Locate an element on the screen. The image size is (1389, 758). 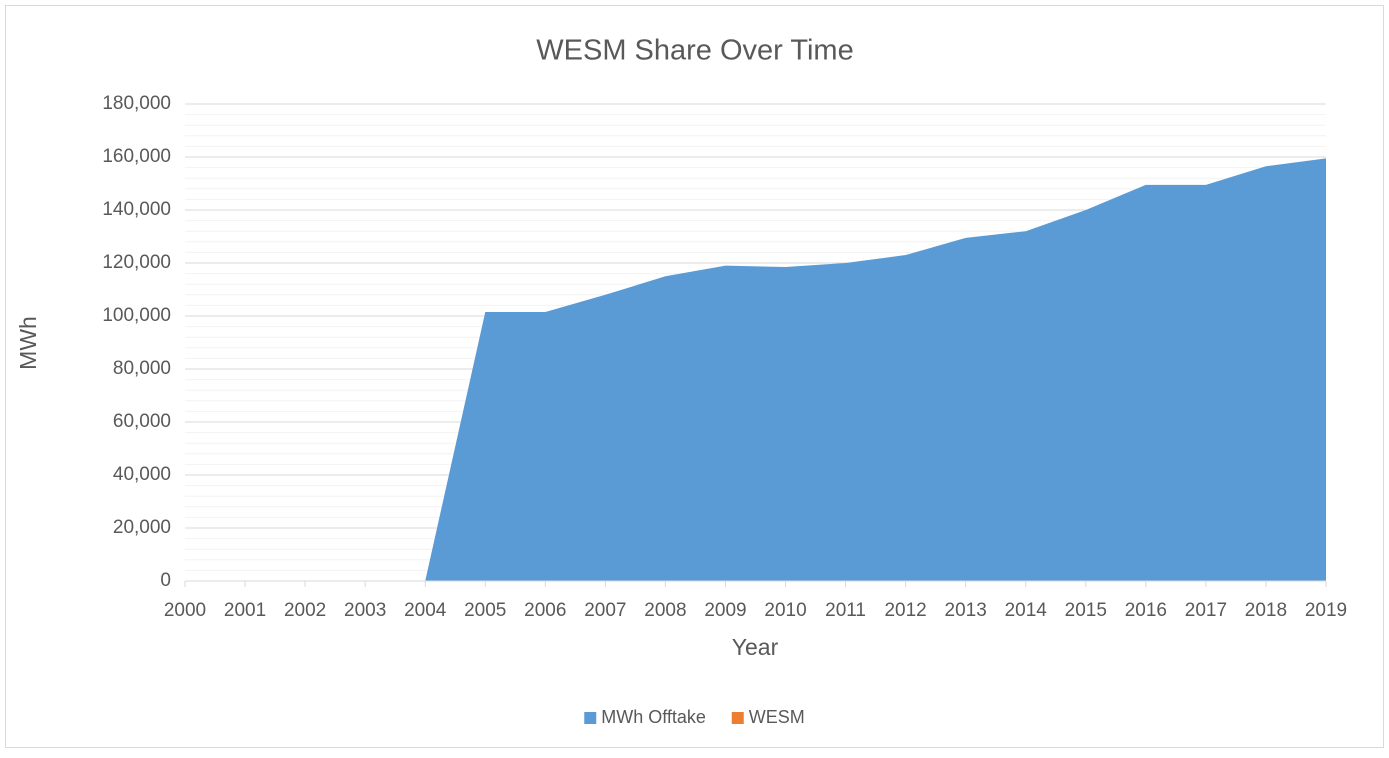
x-tick-label: 2013 is located at coordinates (966, 610).